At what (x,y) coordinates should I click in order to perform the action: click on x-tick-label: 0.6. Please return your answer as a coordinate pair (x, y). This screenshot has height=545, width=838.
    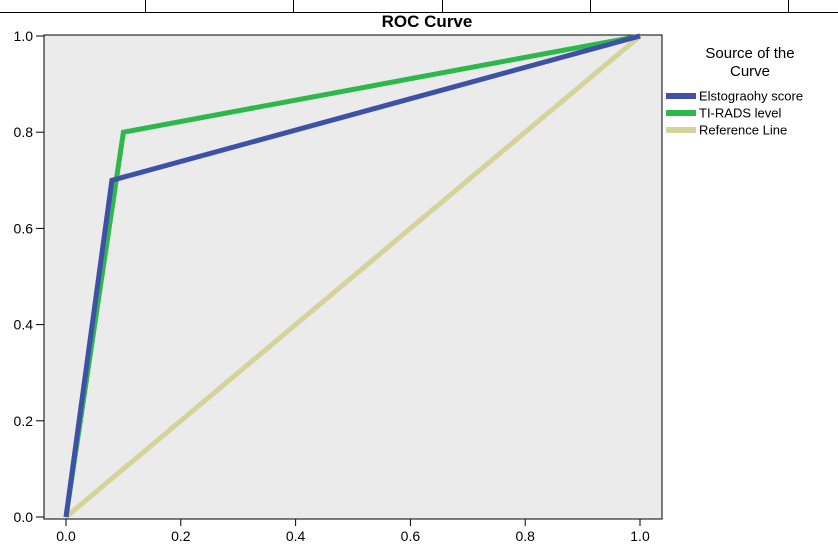
    Looking at the image, I should click on (411, 536).